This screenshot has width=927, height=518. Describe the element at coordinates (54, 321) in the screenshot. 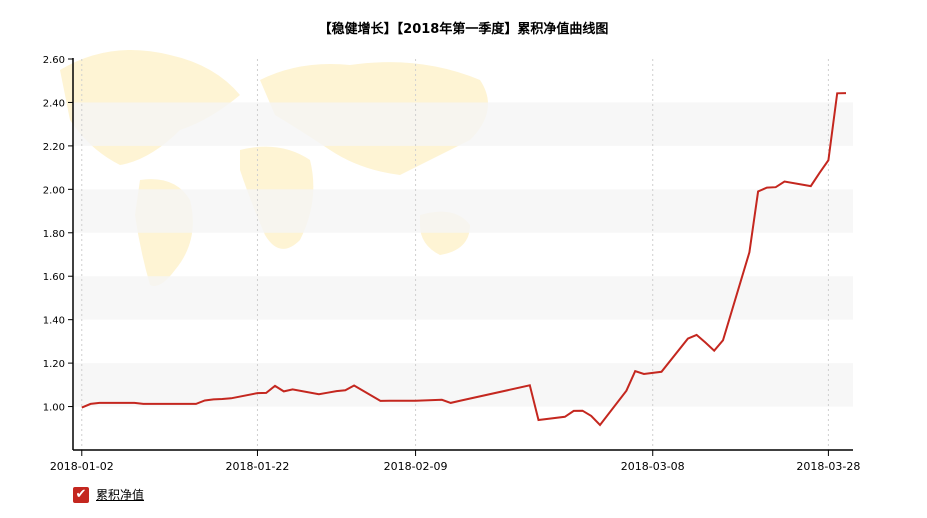

I see `y-tick-label: 1.40` at that location.